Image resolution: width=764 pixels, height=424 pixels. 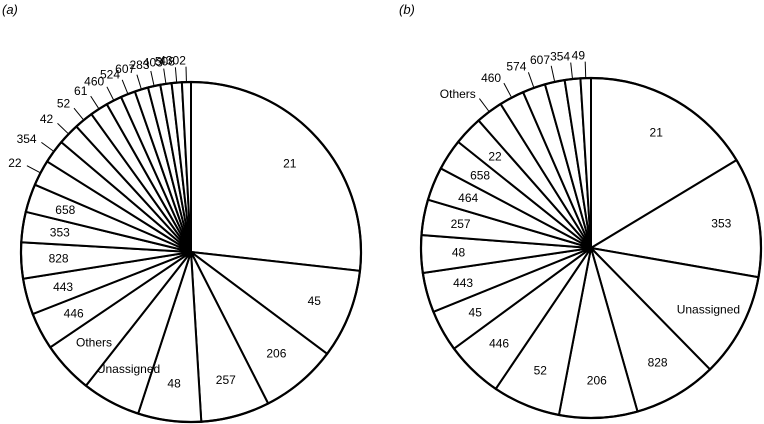 I want to click on slice-label-42: 42, so click(x=47, y=119).